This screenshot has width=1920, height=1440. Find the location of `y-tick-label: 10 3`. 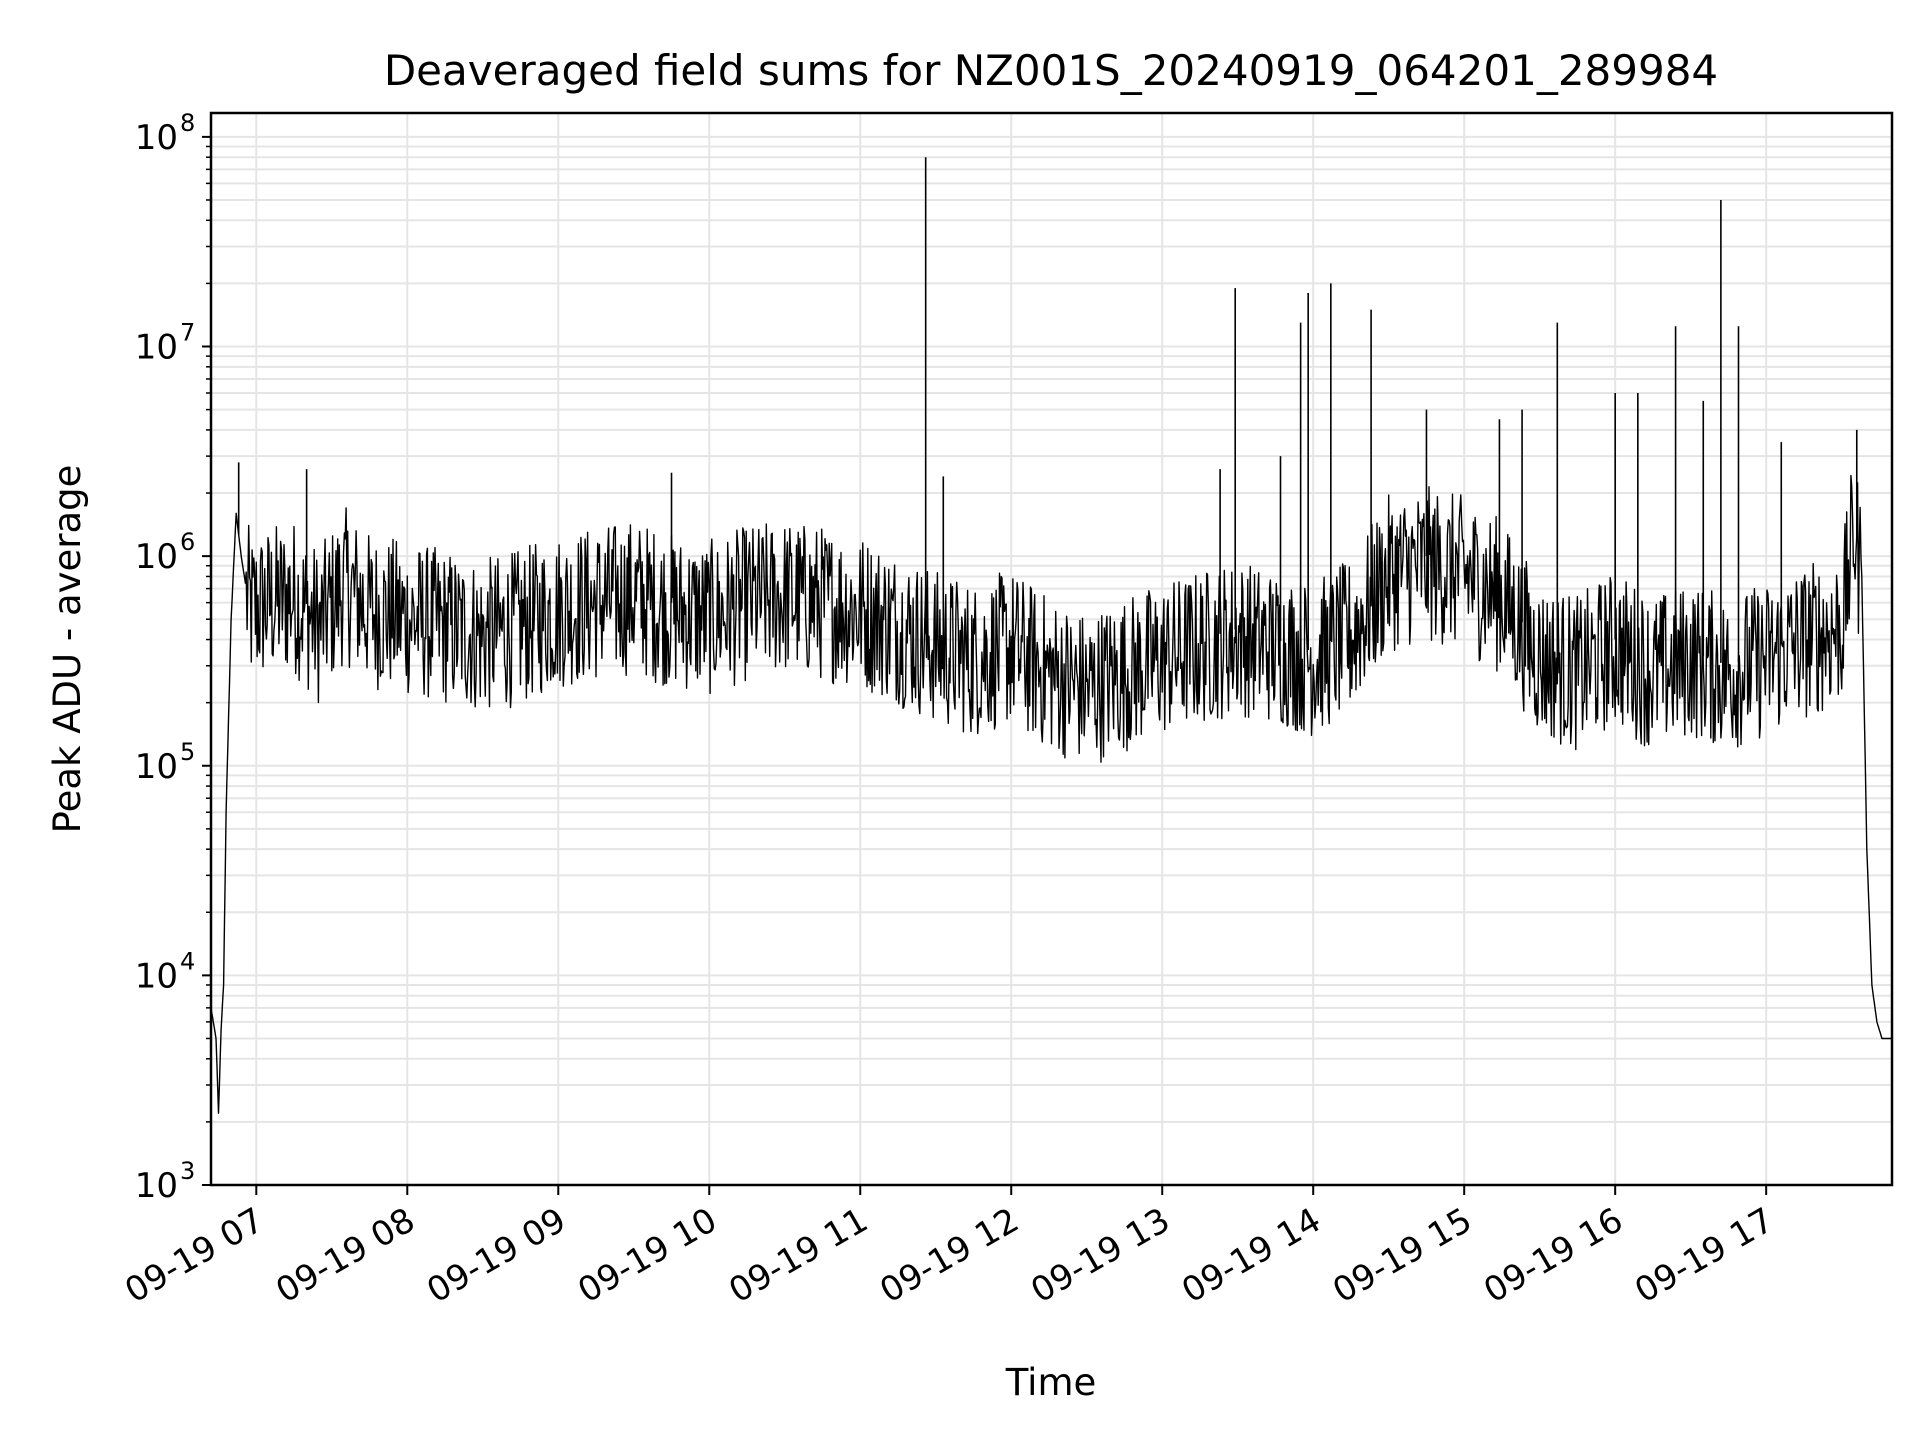

y-tick-label: 10 3 is located at coordinates (165, 1181).